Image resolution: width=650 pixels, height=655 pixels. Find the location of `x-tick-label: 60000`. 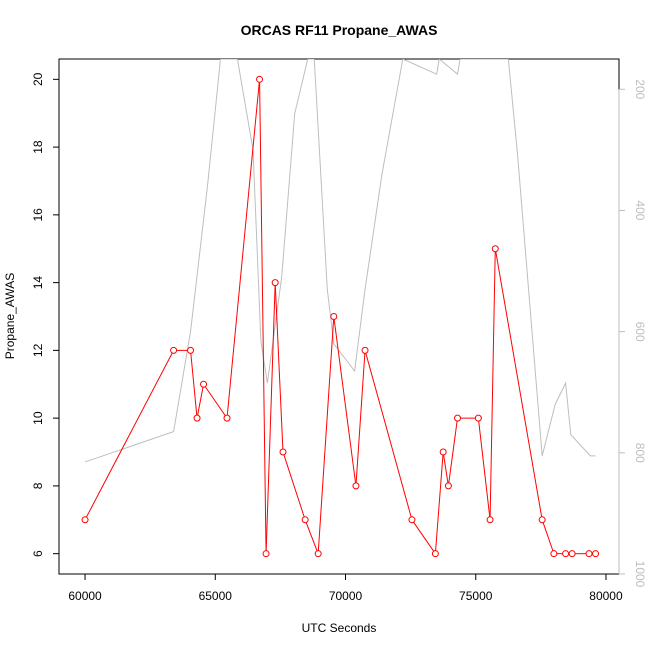

x-tick-label: 60000 is located at coordinates (85, 596).